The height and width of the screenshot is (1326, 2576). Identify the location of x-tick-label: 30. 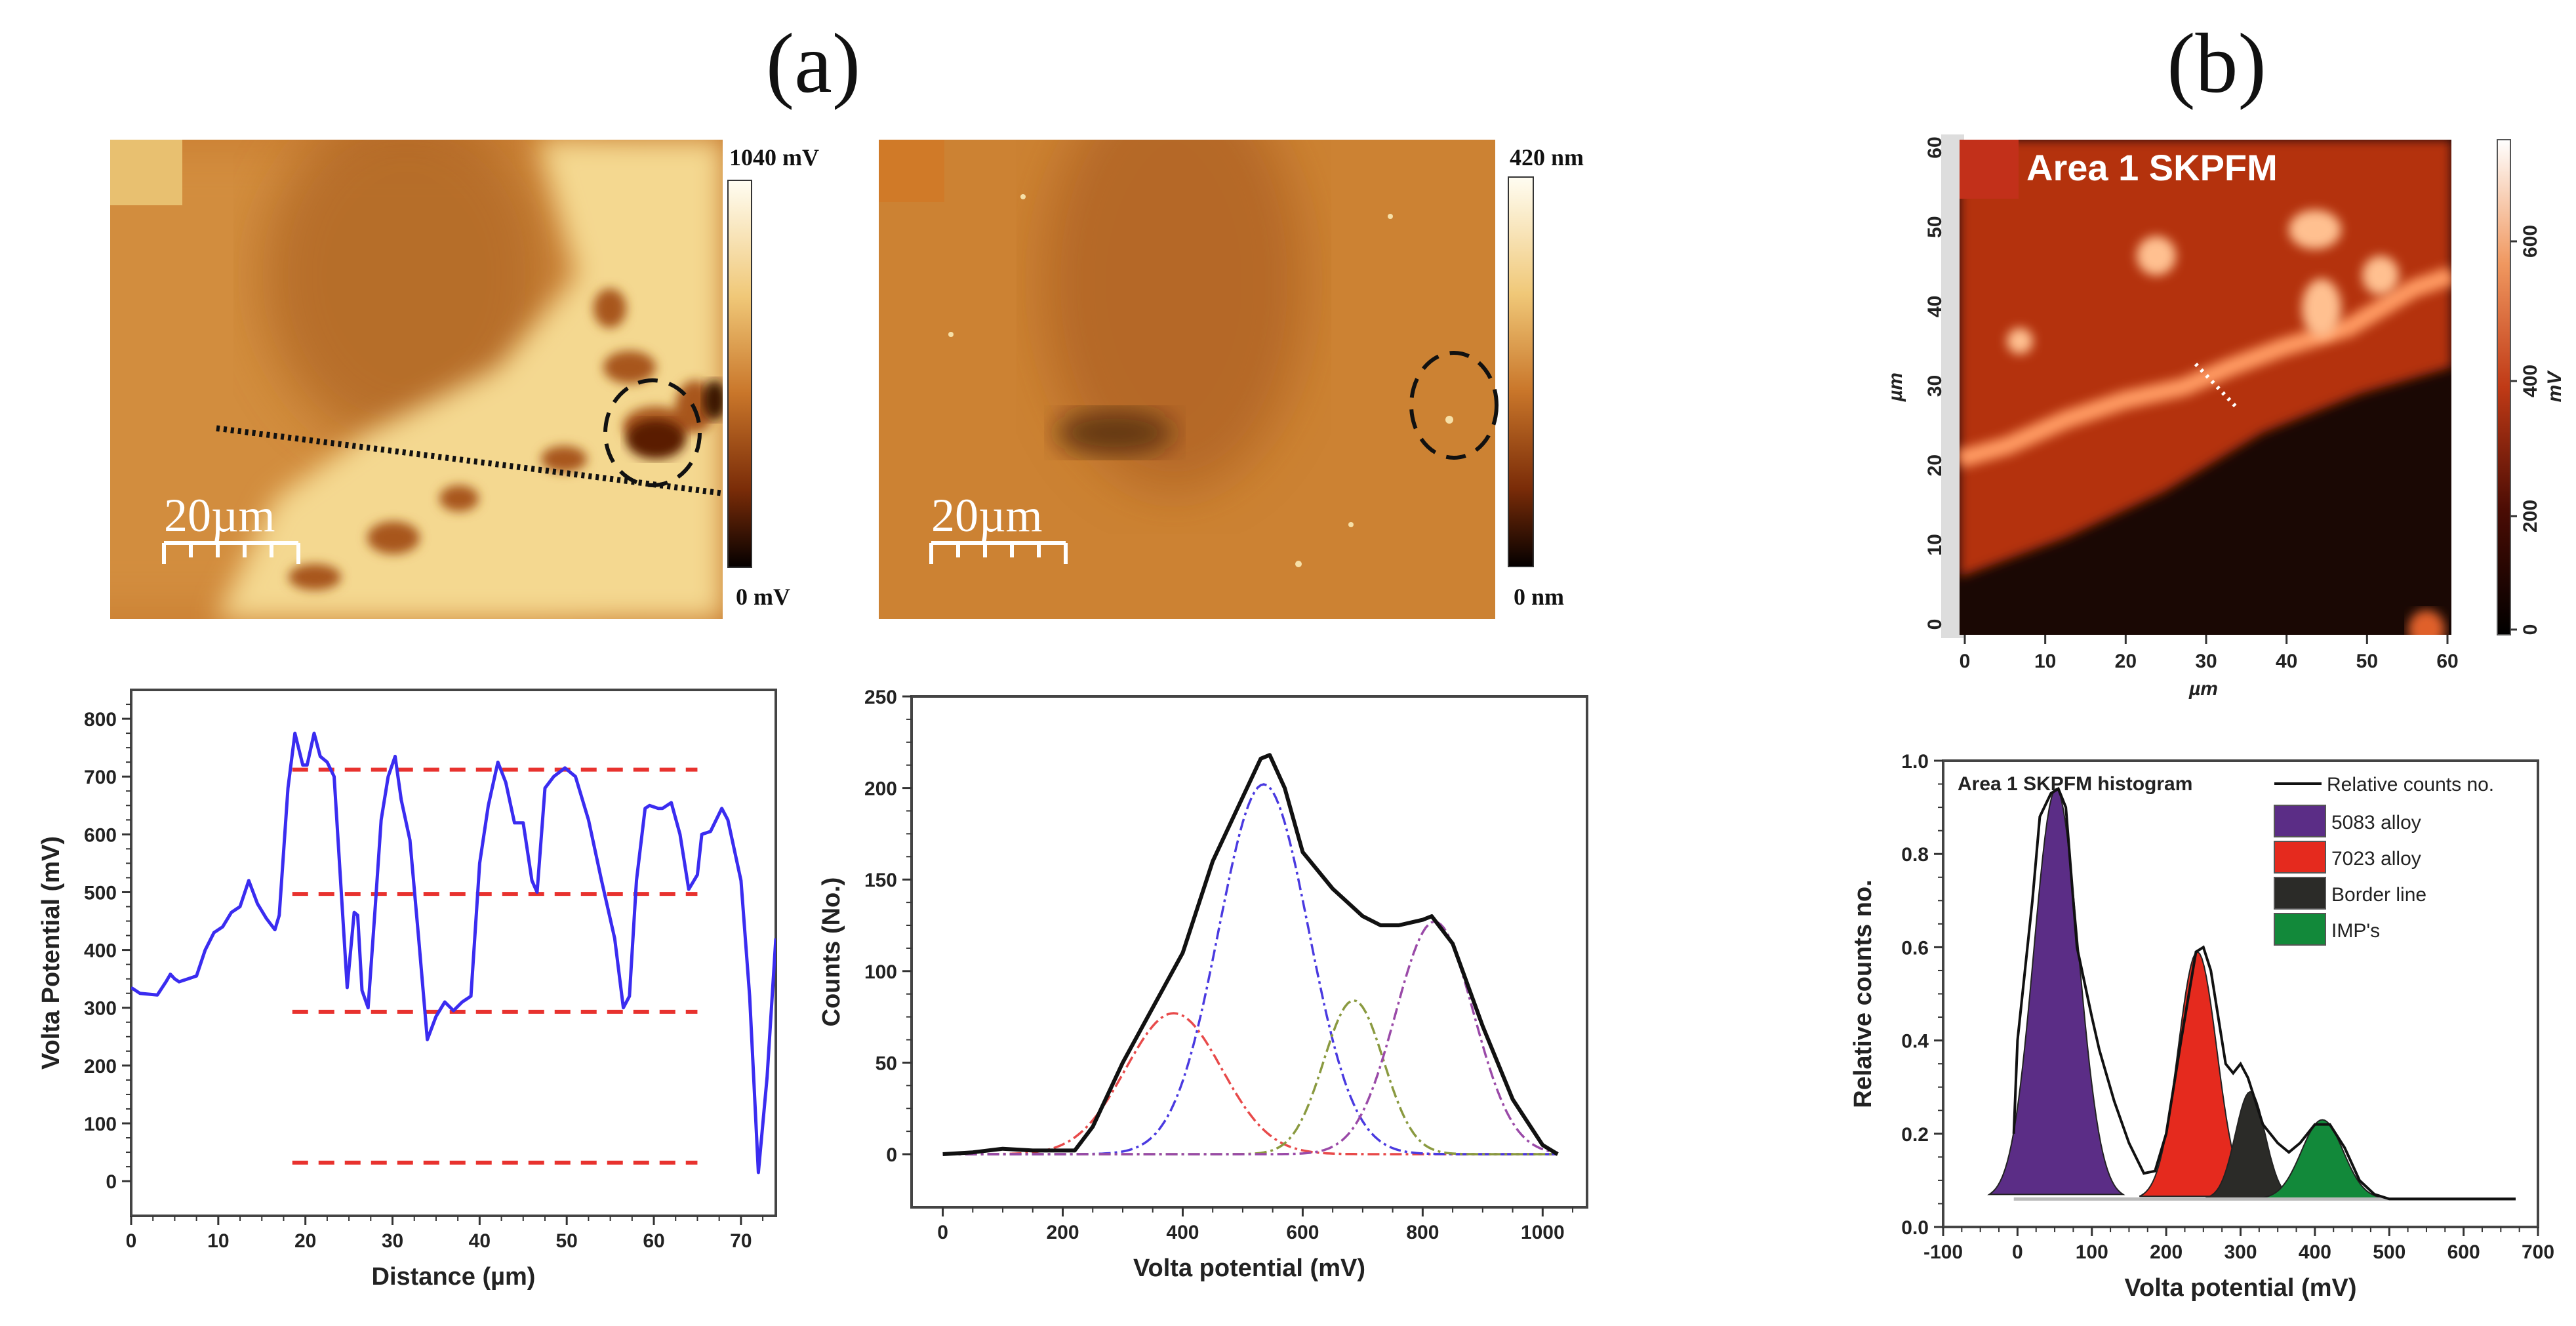
(392, 1241).